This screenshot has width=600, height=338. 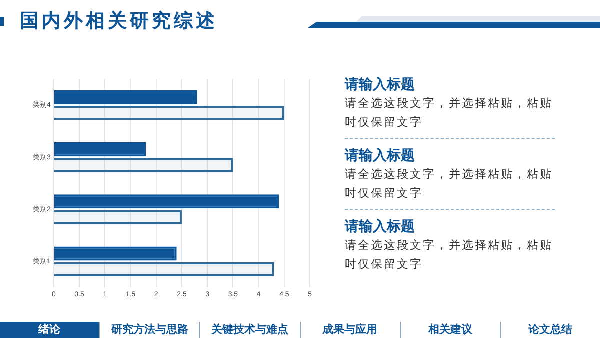 What do you see at coordinates (119, 21) in the screenshot?
I see `chart-title: 国内外相关研究综述` at bounding box center [119, 21].